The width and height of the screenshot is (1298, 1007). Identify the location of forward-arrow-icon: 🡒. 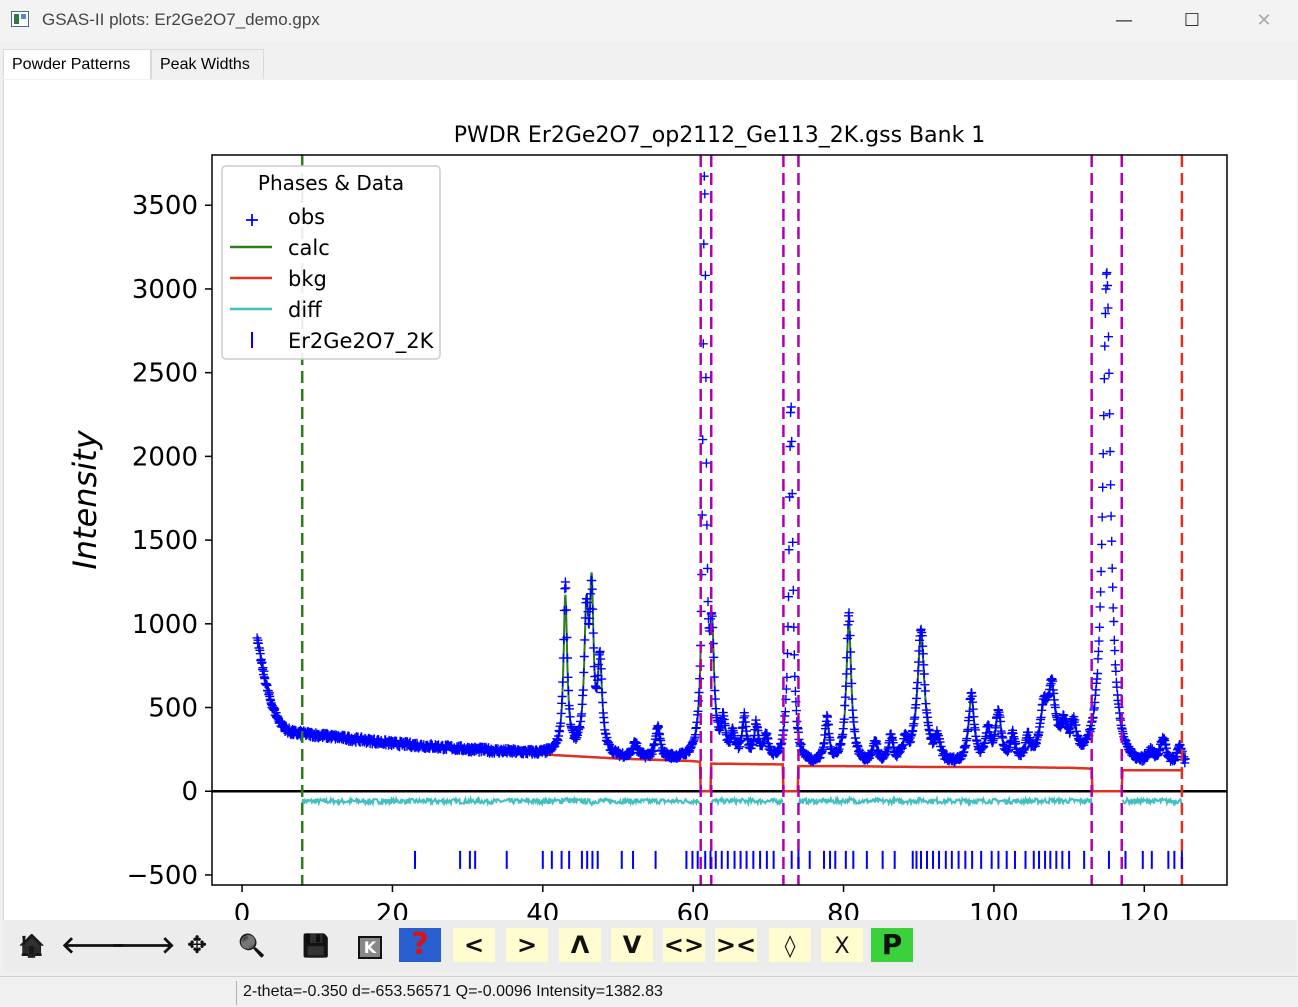
(143, 945).